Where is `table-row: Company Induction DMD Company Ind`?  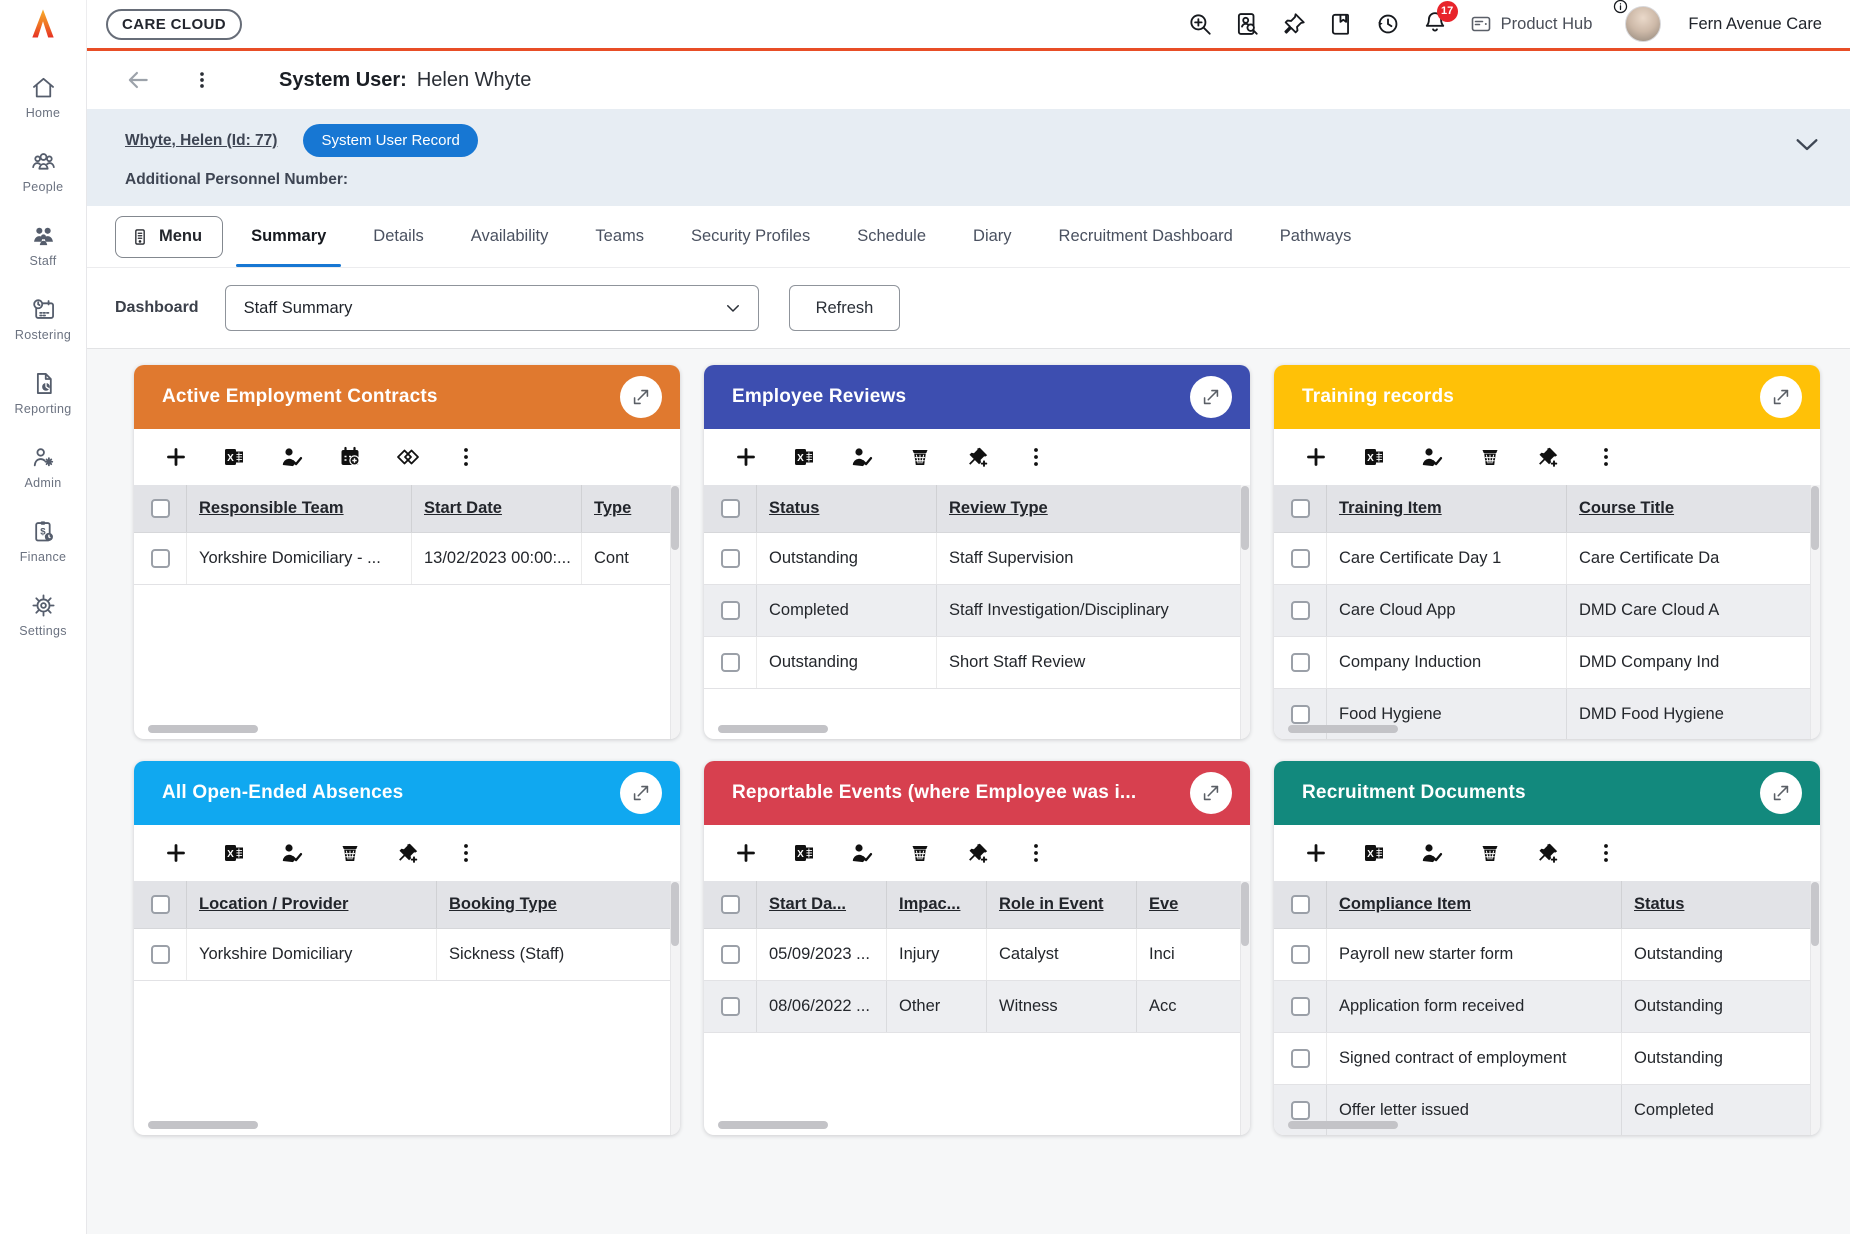 table-row: Company Induction DMD Company Ind is located at coordinates (1547, 663).